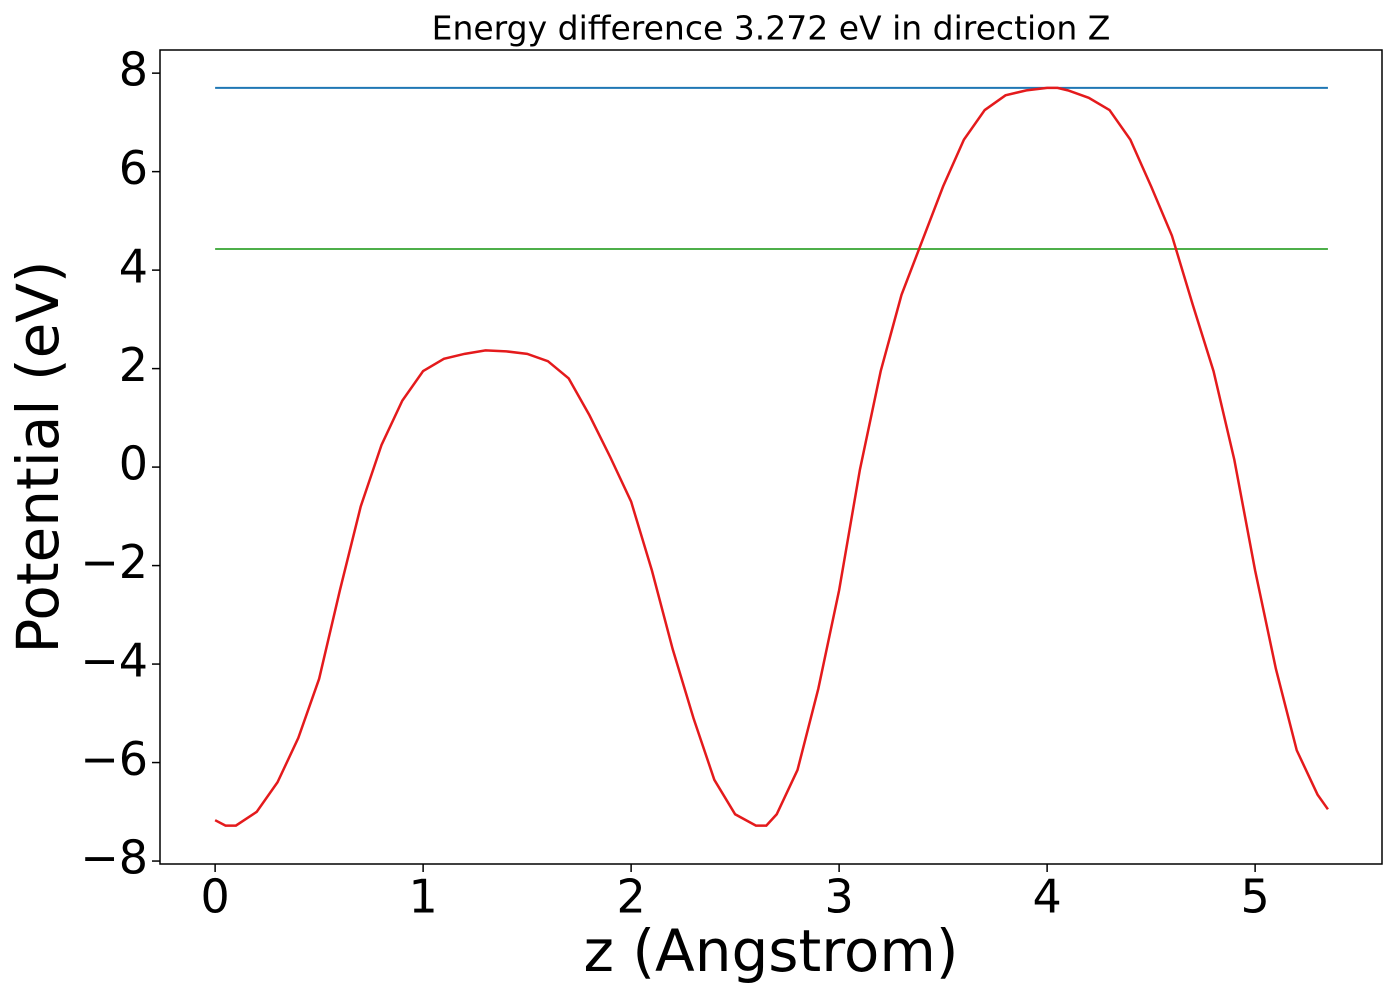 Image resolution: width=1400 pixels, height=1000 pixels. I want to click on y-axis-label: Potential (eV), so click(38, 456).